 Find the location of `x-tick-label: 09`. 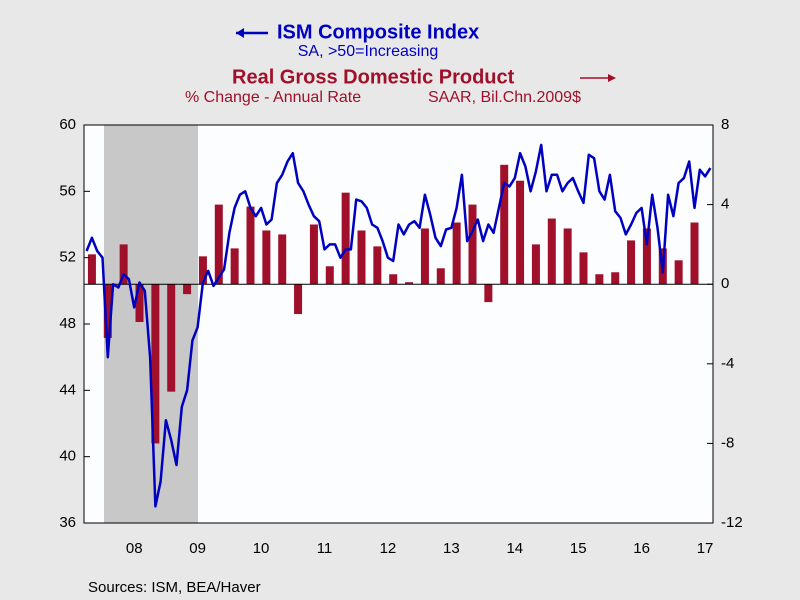

x-tick-label: 09 is located at coordinates (197, 548).